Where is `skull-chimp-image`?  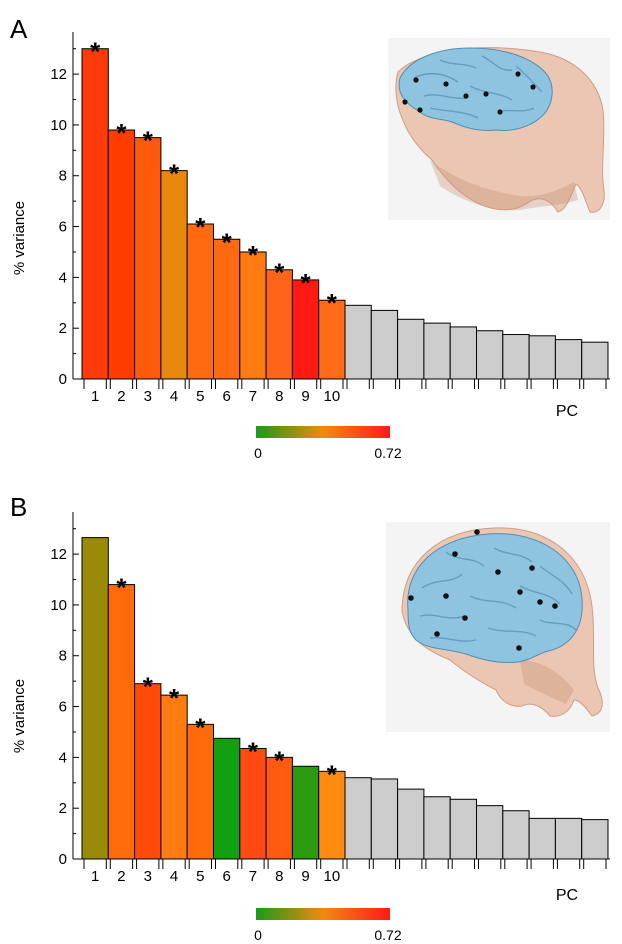
skull-chimp-image is located at coordinates (499, 129).